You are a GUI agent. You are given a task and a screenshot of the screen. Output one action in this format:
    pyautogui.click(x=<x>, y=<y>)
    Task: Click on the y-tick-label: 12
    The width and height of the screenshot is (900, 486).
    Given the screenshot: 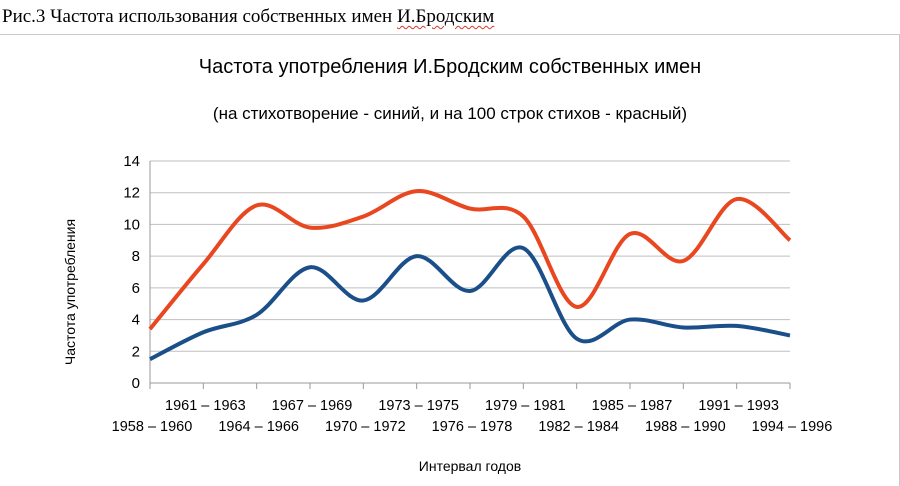 What is the action you would take?
    pyautogui.click(x=131, y=193)
    